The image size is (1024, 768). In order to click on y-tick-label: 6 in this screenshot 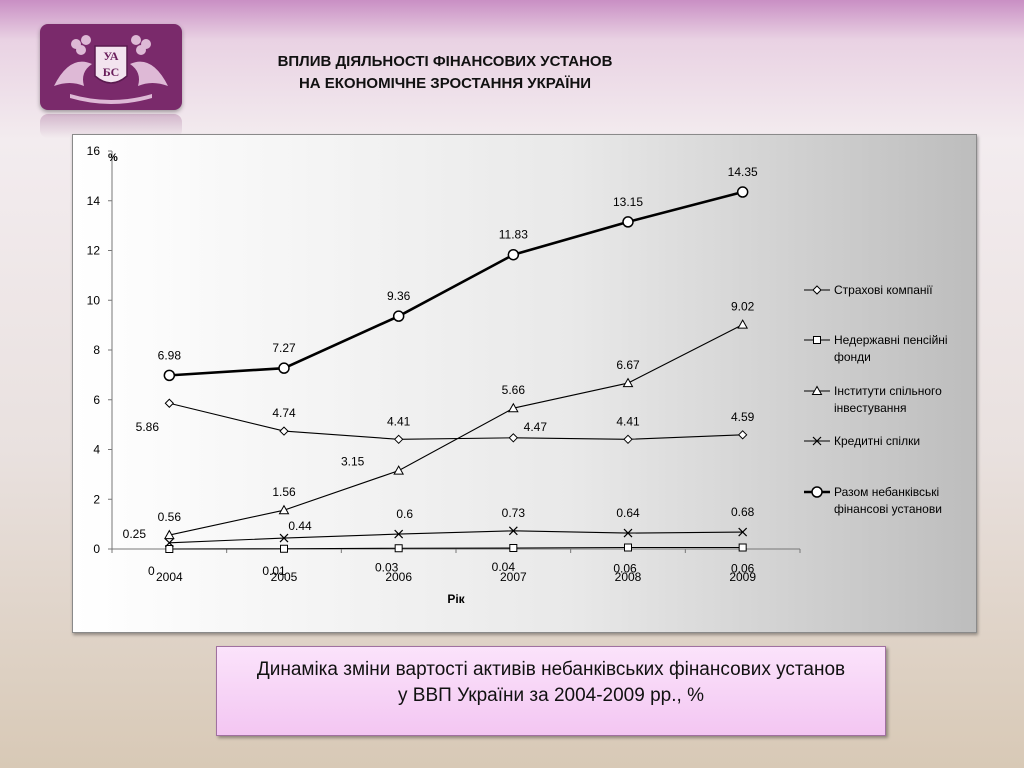, I will do `click(96, 400)`.